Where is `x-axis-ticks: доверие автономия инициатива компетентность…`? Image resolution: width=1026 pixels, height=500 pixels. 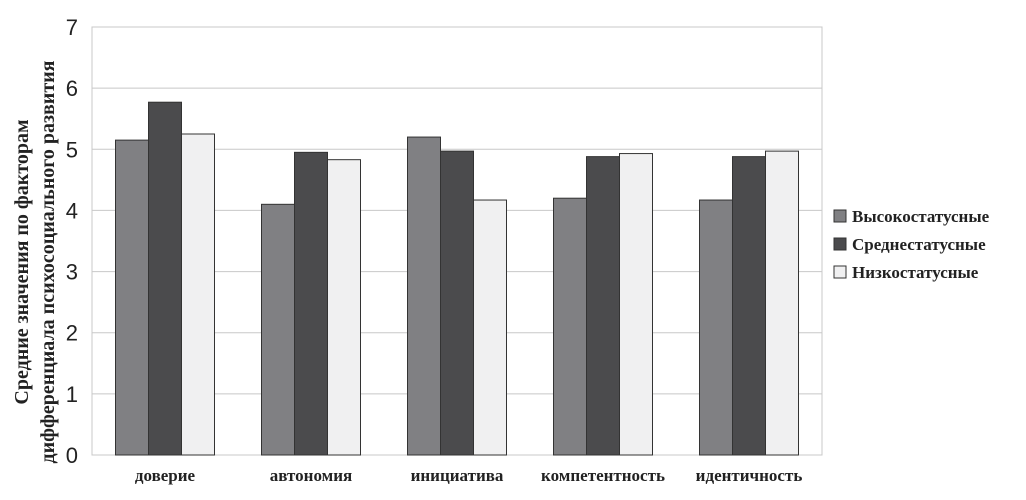 x-axis-ticks: доверие автономия инициатива компетентность… is located at coordinates (468, 475).